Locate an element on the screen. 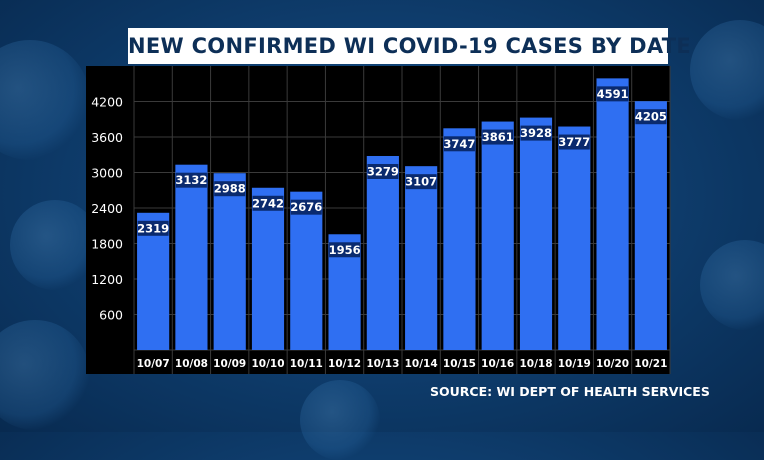 The height and width of the screenshot is (460, 764). data-label: 3747 is located at coordinates (459, 144).